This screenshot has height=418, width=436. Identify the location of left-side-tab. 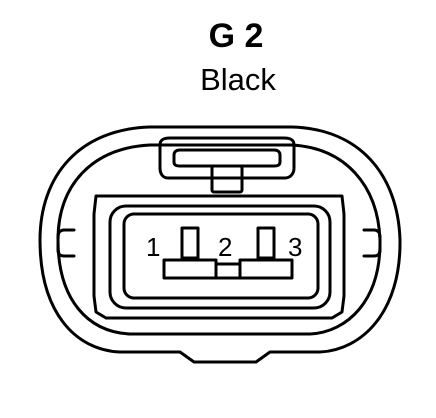
(66, 243).